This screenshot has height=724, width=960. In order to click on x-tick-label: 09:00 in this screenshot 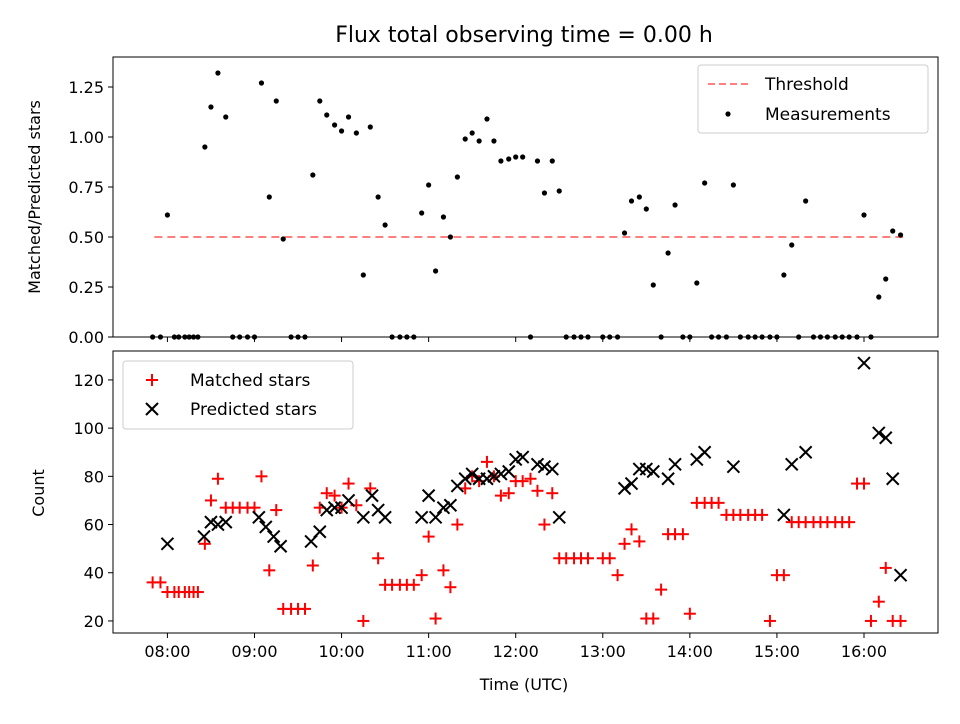, I will do `click(254, 651)`.